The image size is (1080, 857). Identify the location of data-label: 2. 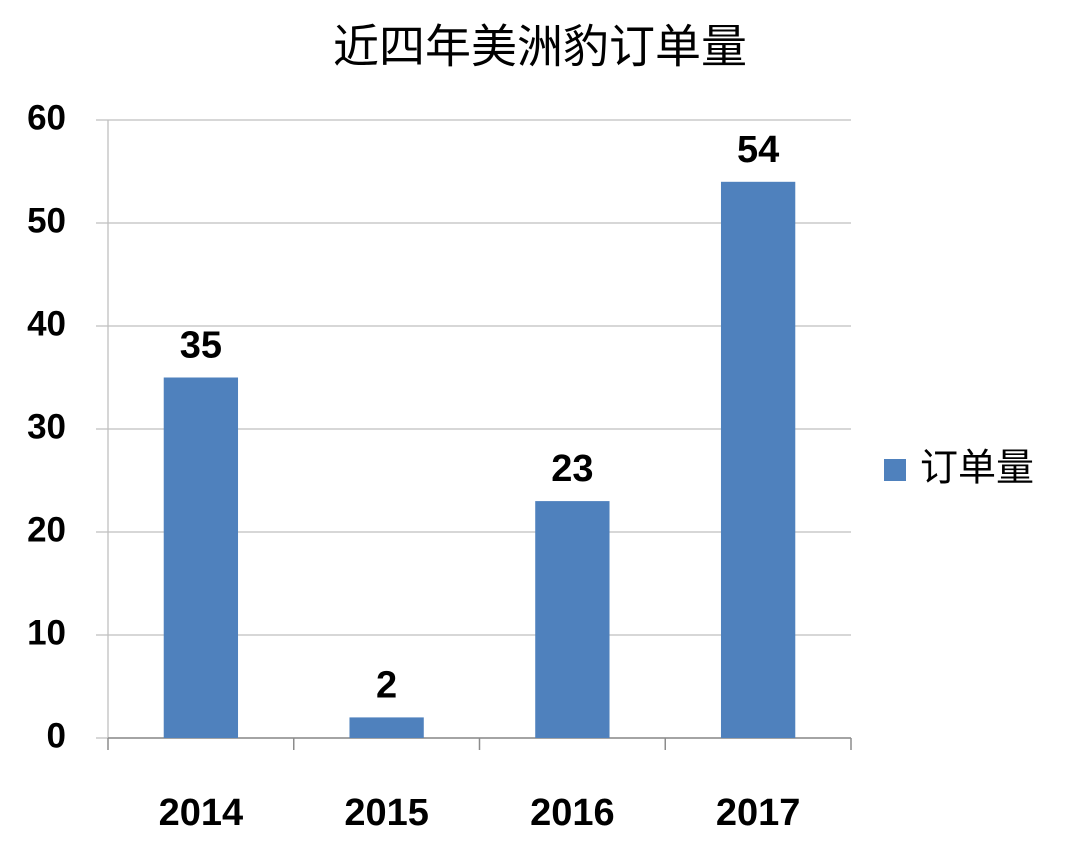
(386, 685).